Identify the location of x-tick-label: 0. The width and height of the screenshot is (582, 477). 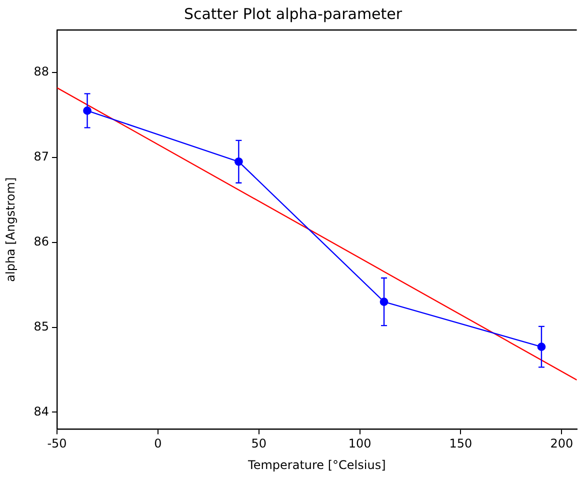
(158, 443).